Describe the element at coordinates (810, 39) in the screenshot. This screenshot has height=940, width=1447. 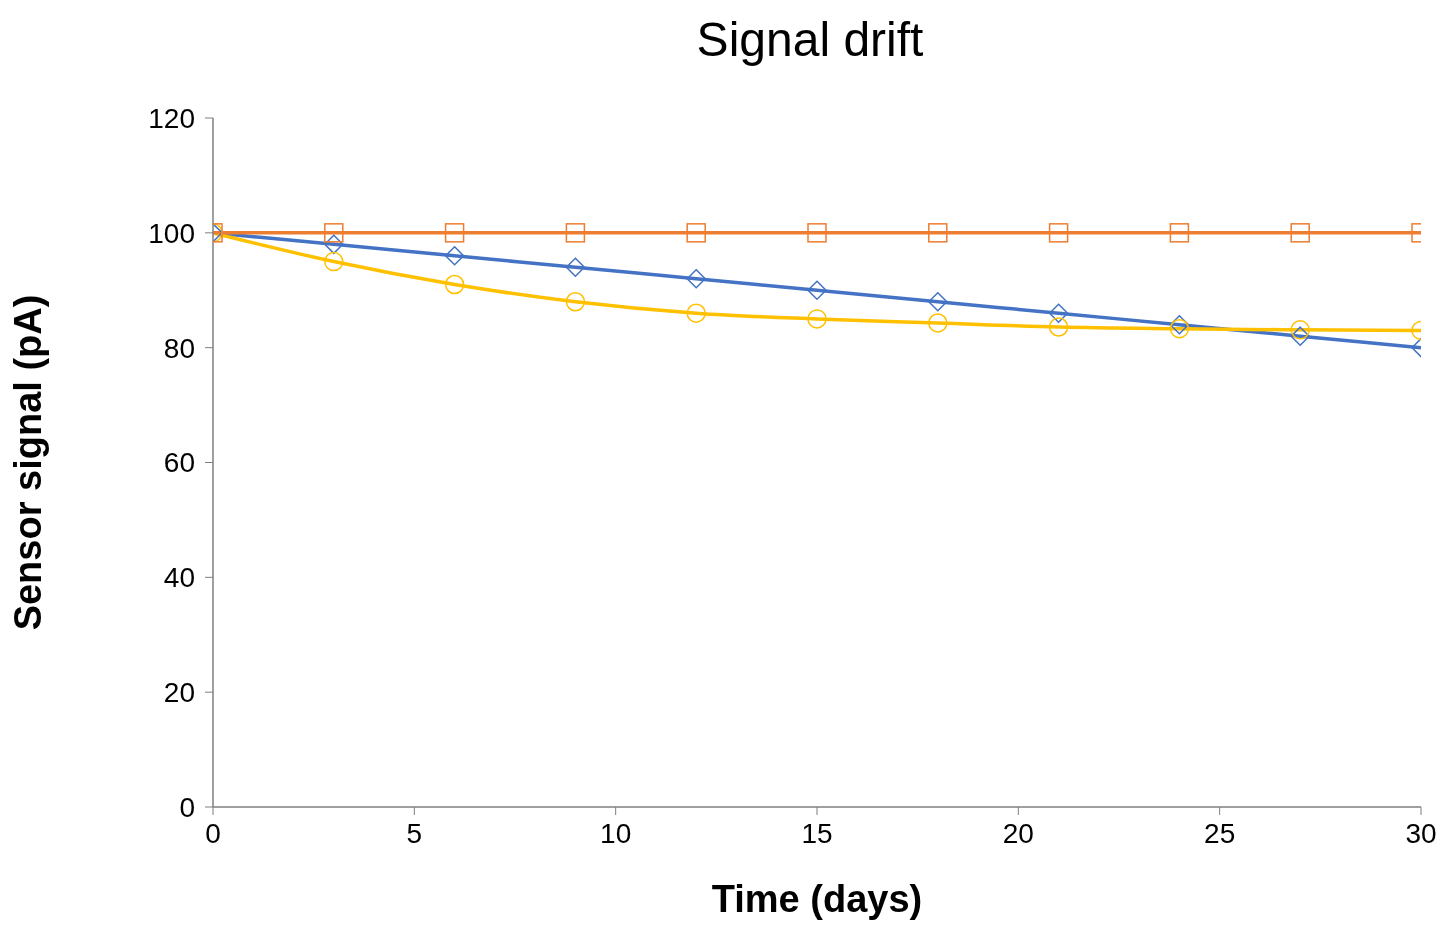
I see `chart-title: Signal drift` at that location.